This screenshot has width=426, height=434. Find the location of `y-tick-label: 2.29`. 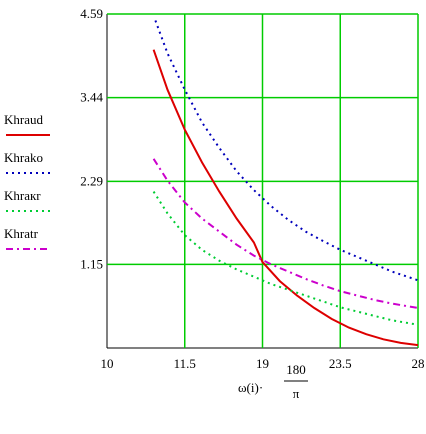

y-tick-label: 2.29 is located at coordinates (91, 180).